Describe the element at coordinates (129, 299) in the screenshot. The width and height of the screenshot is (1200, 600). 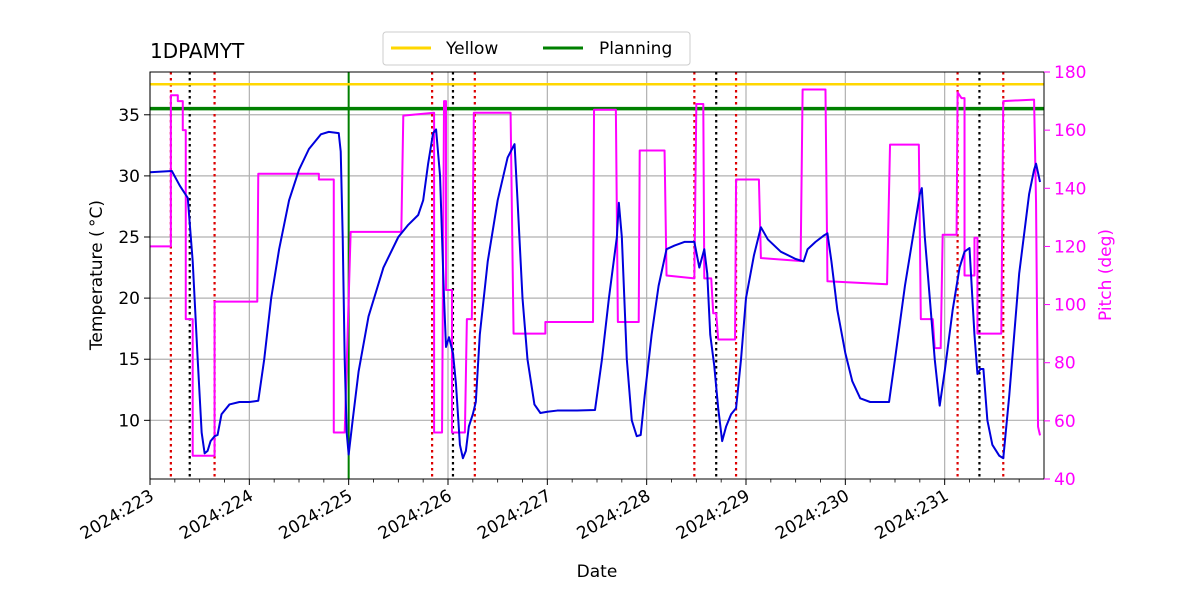
I see `y-tick-label-left: 20` at that location.